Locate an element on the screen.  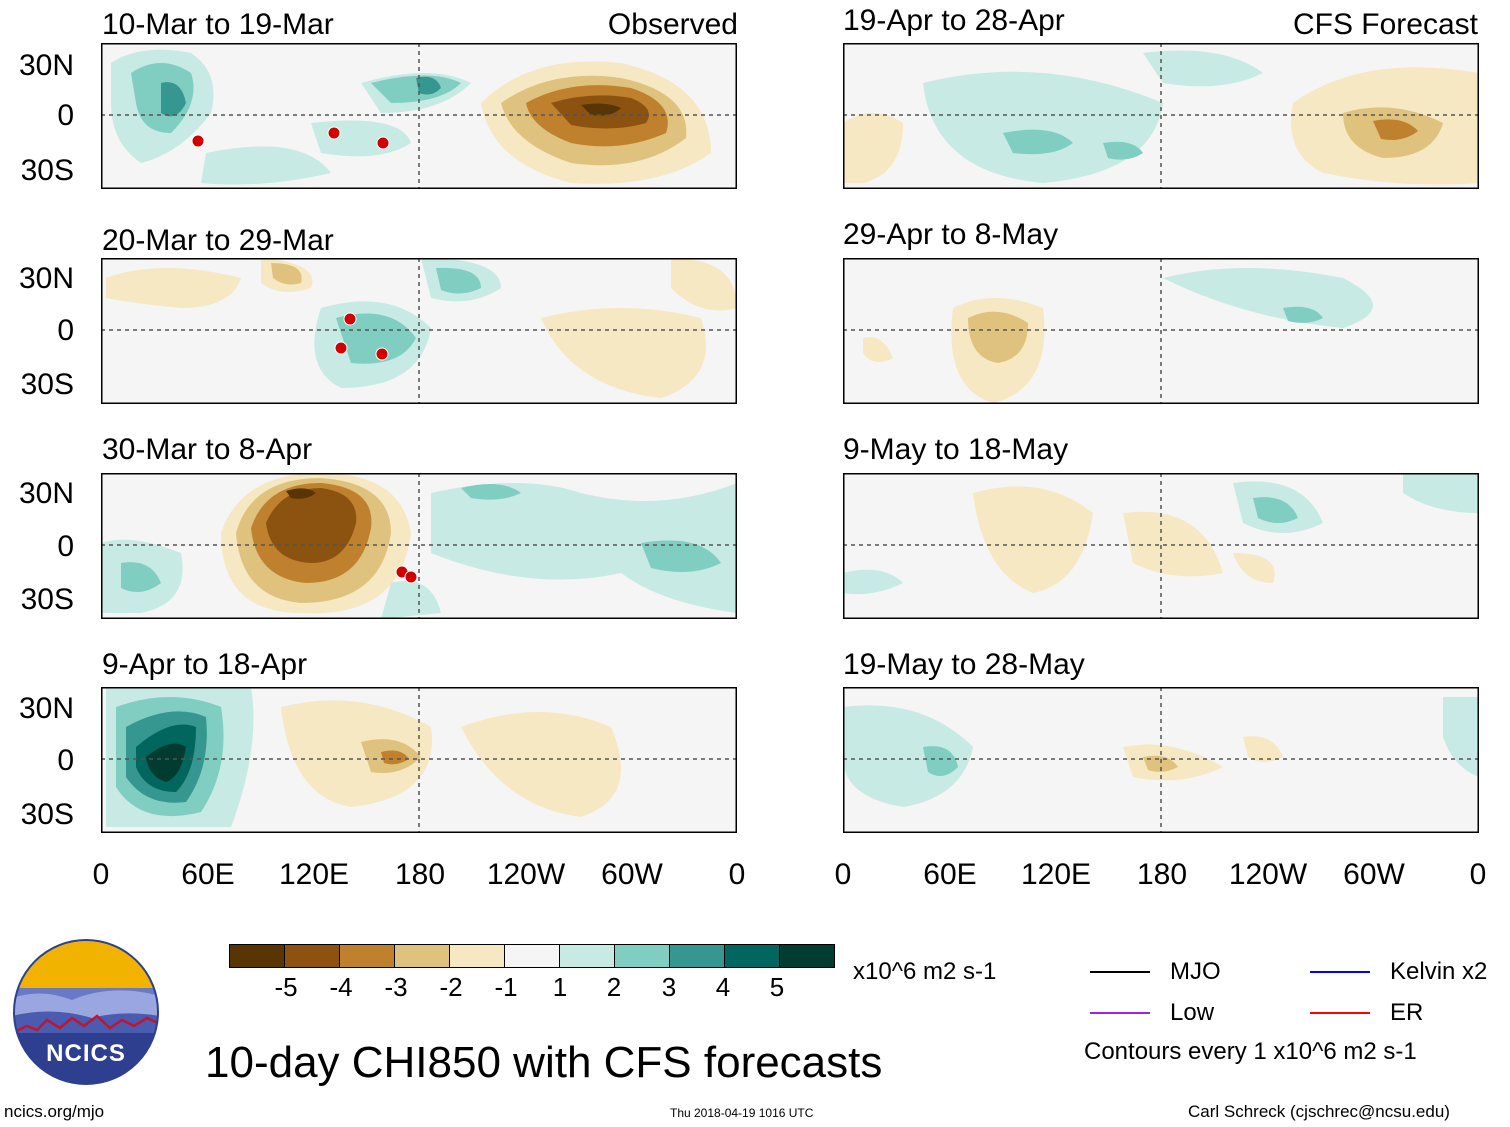
colorbar-tick: 4 is located at coordinates (723, 987).